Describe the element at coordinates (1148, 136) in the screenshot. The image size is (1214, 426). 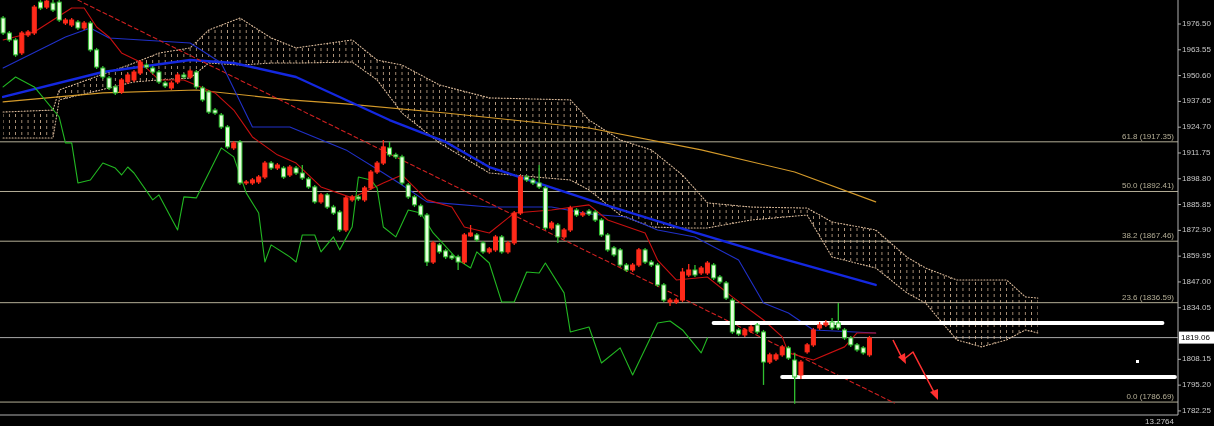
I see `ref-line-label: 61.8 (1917.35)` at that location.